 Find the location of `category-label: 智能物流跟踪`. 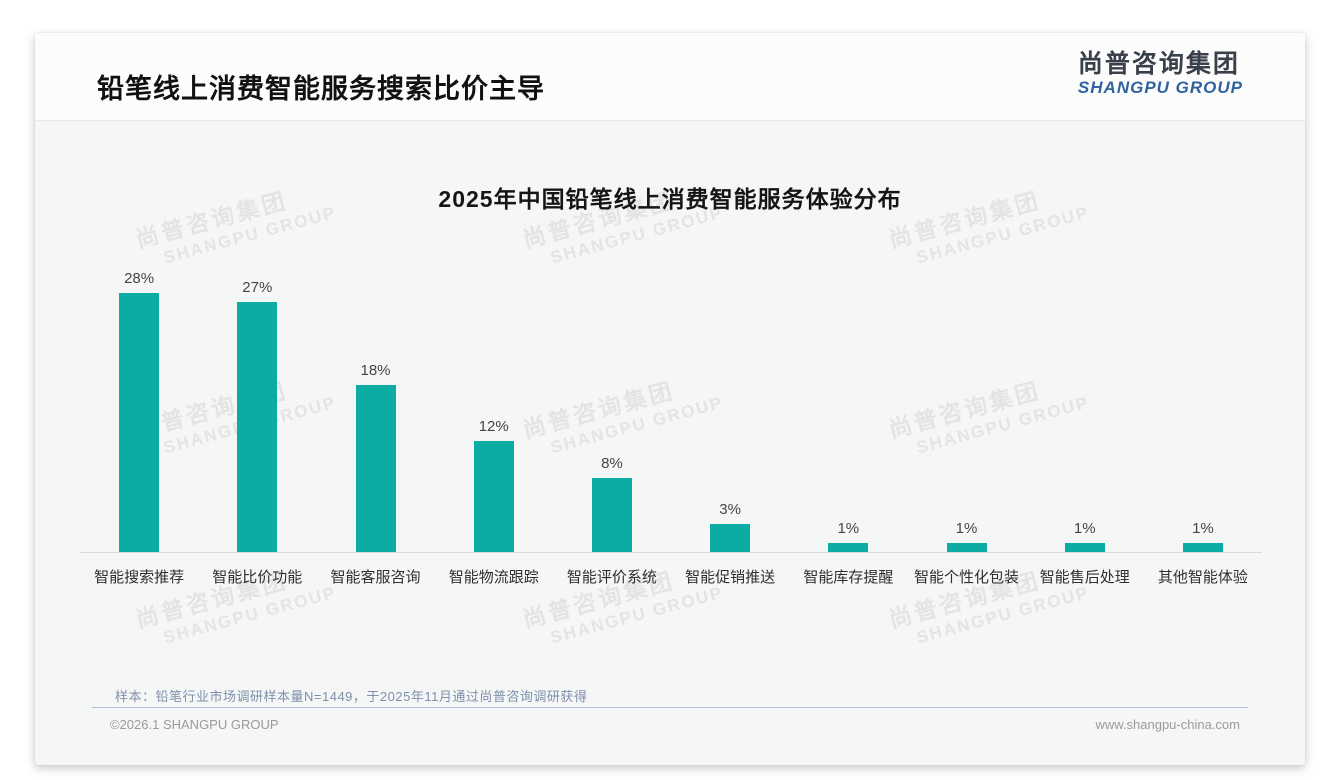

category-label: 智能物流跟踪 is located at coordinates (493, 577).